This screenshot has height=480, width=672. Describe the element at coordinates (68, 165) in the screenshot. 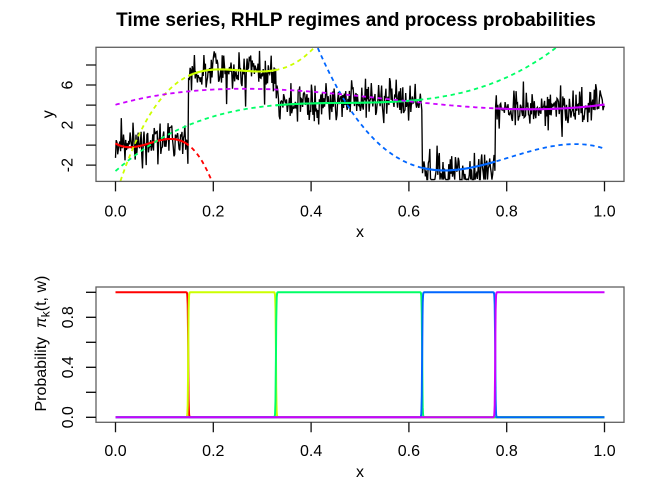

I see `svg-text: -2` at that location.